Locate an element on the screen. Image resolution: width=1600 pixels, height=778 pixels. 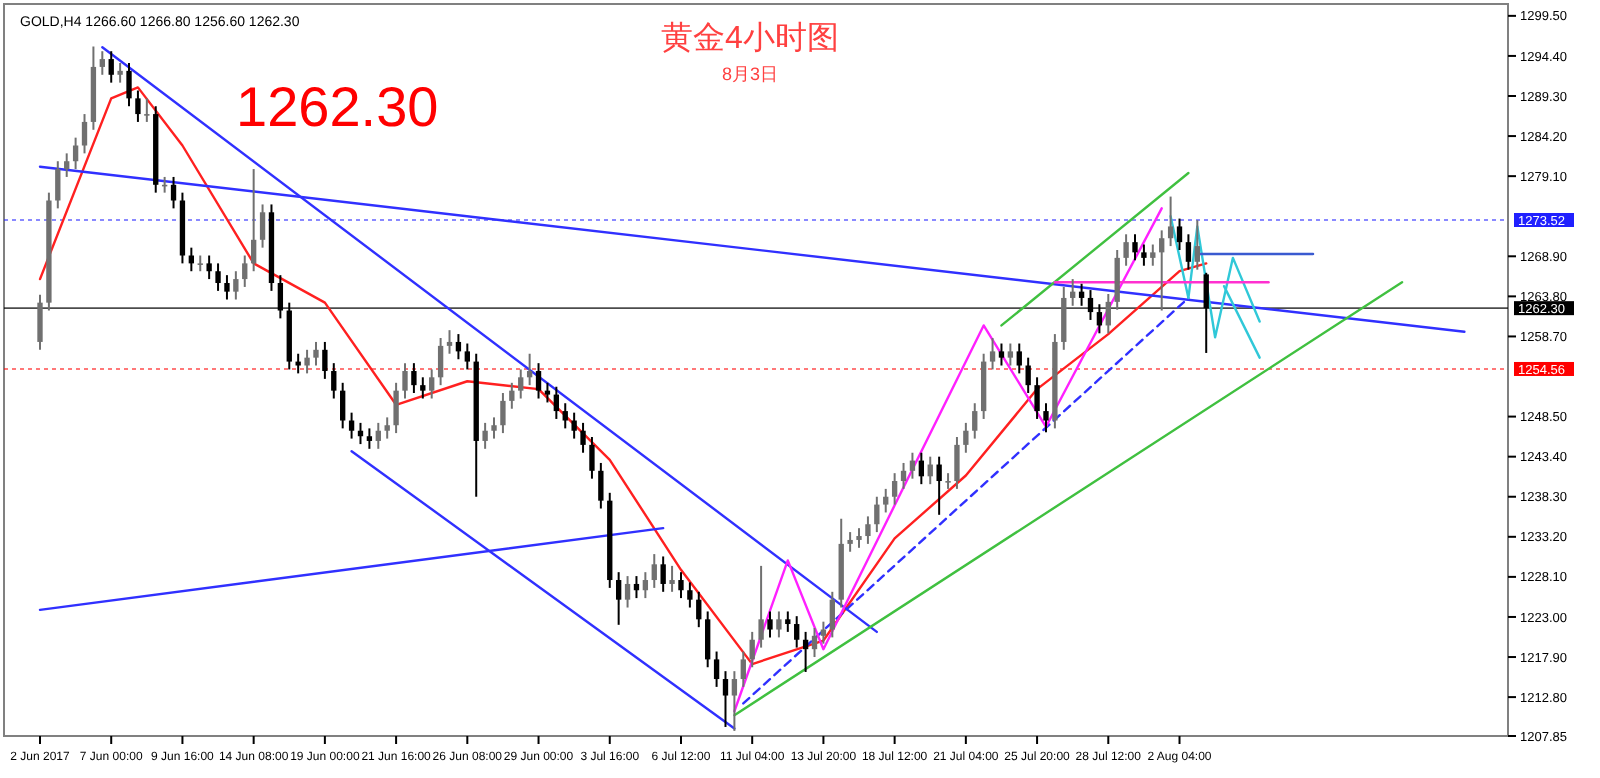
annotation: 1262.30 is located at coordinates (337, 107).